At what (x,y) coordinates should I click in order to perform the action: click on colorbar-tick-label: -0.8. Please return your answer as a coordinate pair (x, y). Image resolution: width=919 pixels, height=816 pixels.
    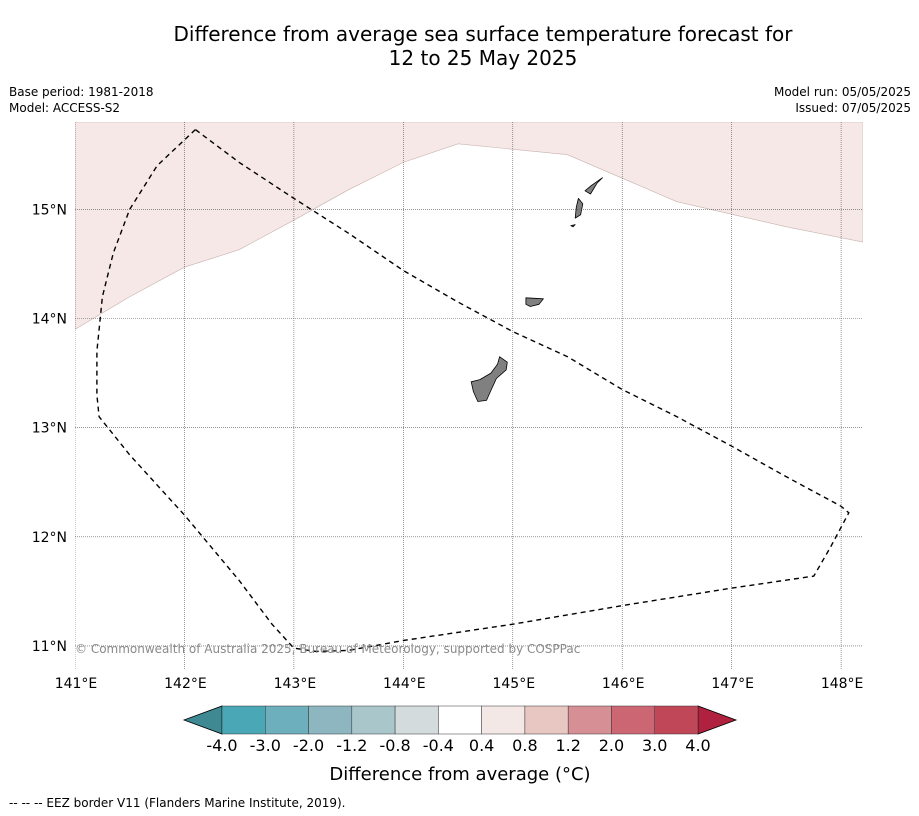
    Looking at the image, I should click on (394, 745).